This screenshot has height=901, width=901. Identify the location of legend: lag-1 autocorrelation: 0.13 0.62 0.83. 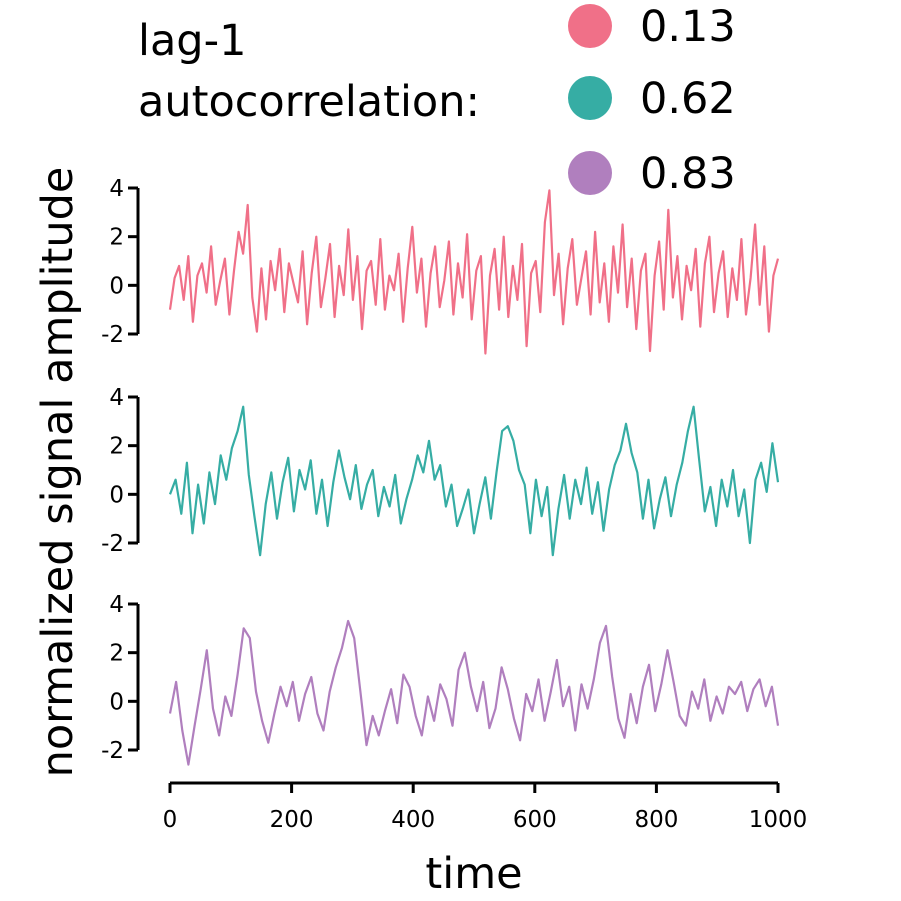
(437, 100).